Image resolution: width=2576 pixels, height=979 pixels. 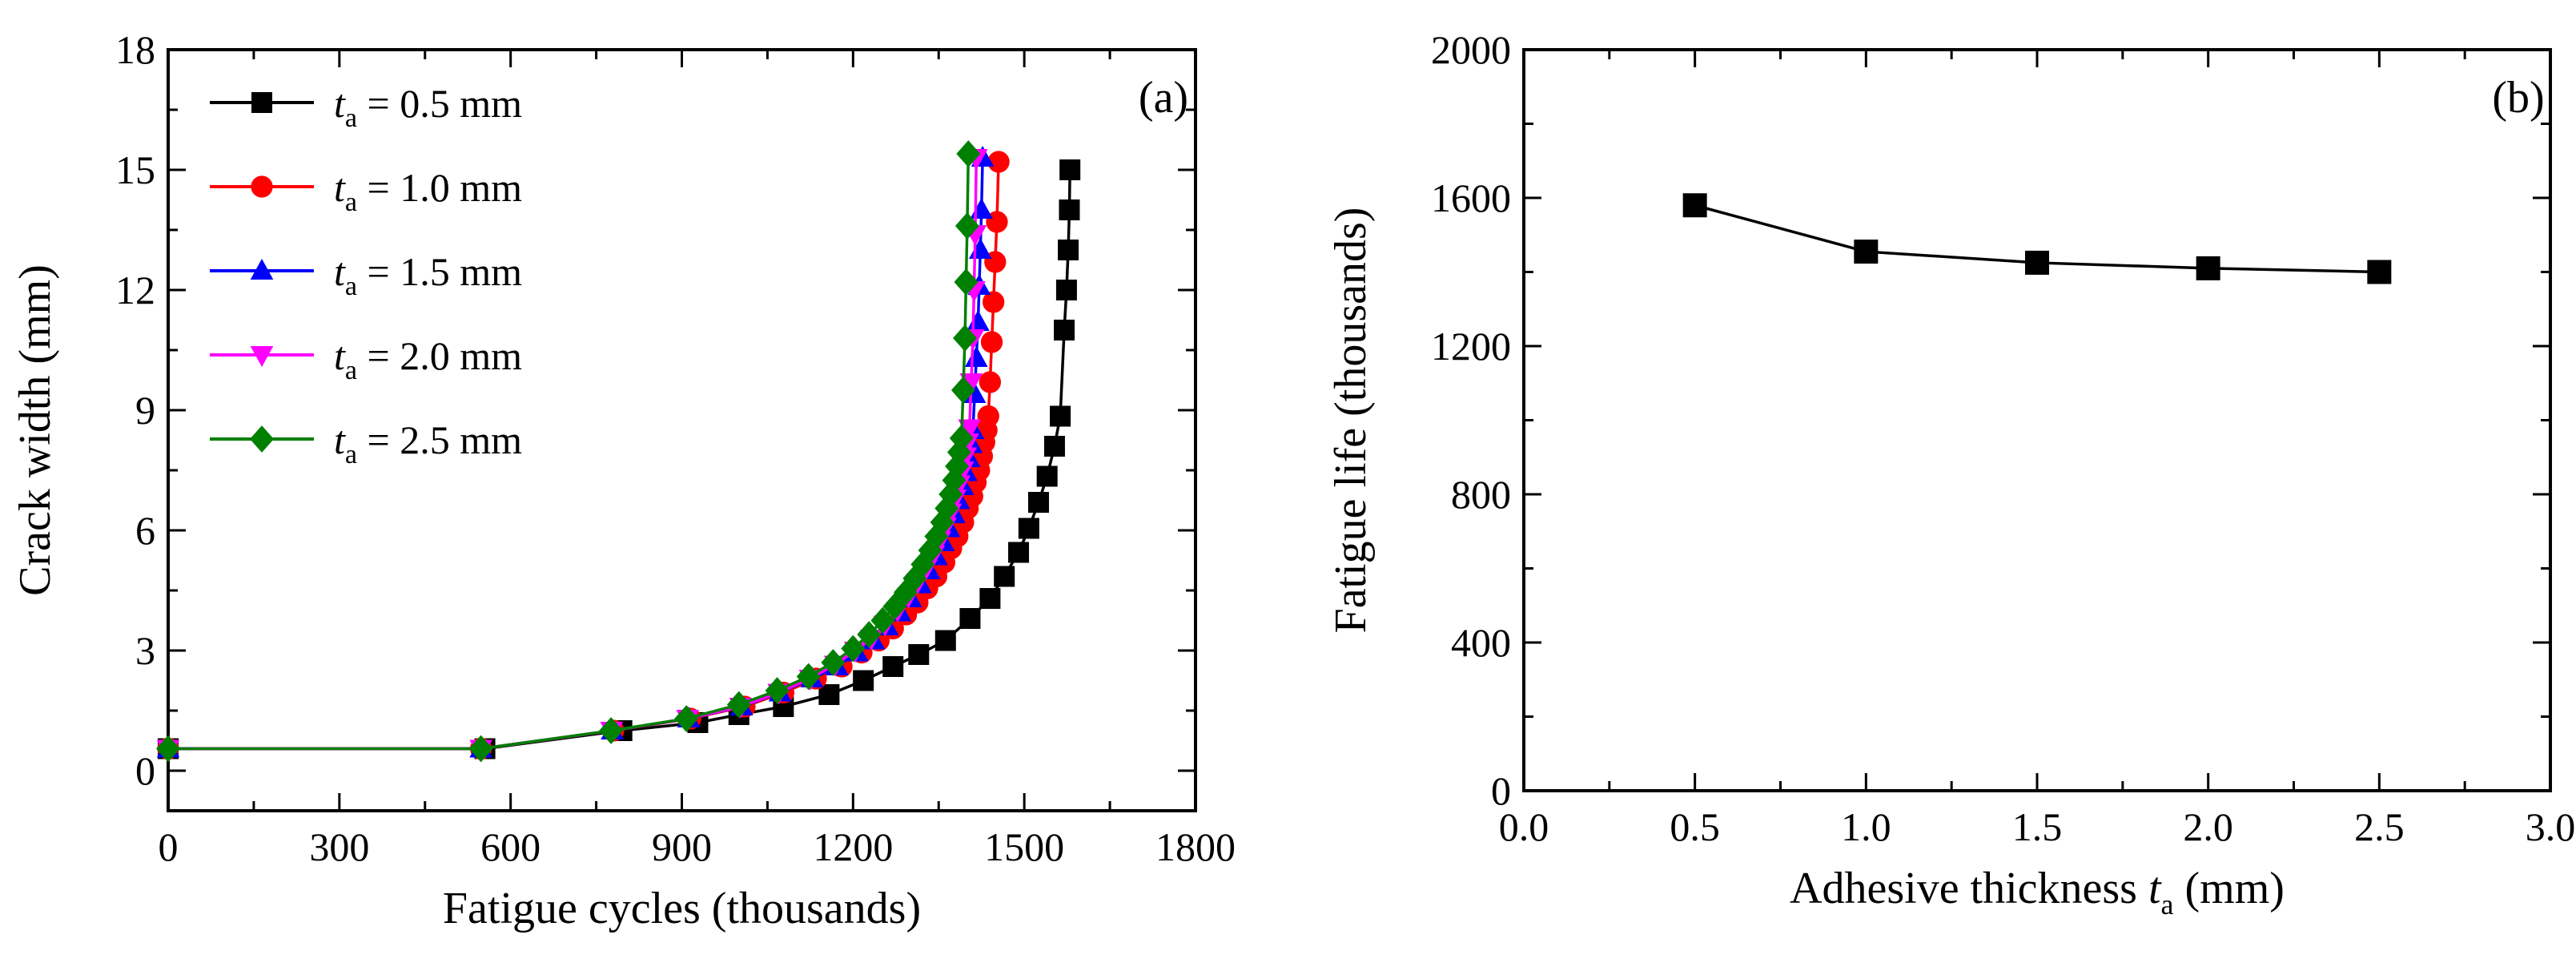 What do you see at coordinates (2037, 892) in the screenshot?
I see `x-axis-title: Adhesive thickness ta (mm)` at bounding box center [2037, 892].